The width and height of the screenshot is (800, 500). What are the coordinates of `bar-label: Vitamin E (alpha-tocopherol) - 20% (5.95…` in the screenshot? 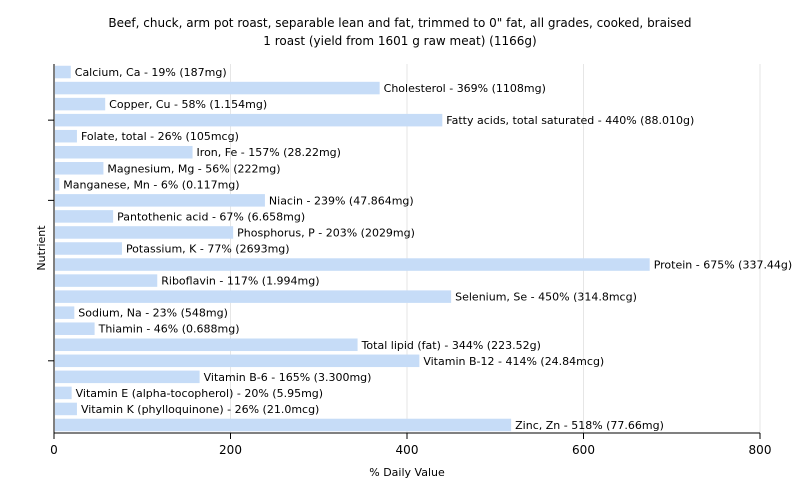 It's located at (199, 393).